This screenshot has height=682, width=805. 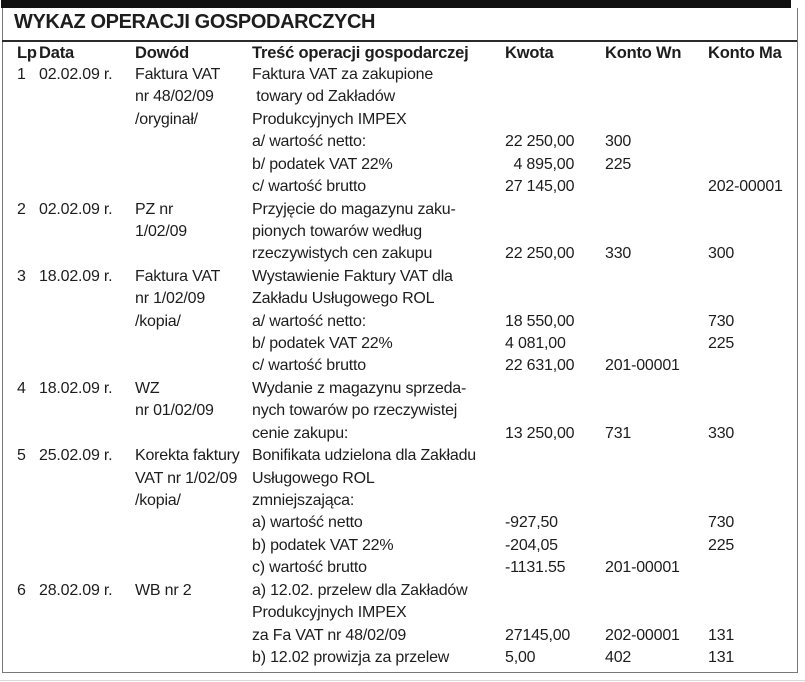 I want to click on cell-tresc: Faktura VAT za zakupione, so click(x=343, y=74).